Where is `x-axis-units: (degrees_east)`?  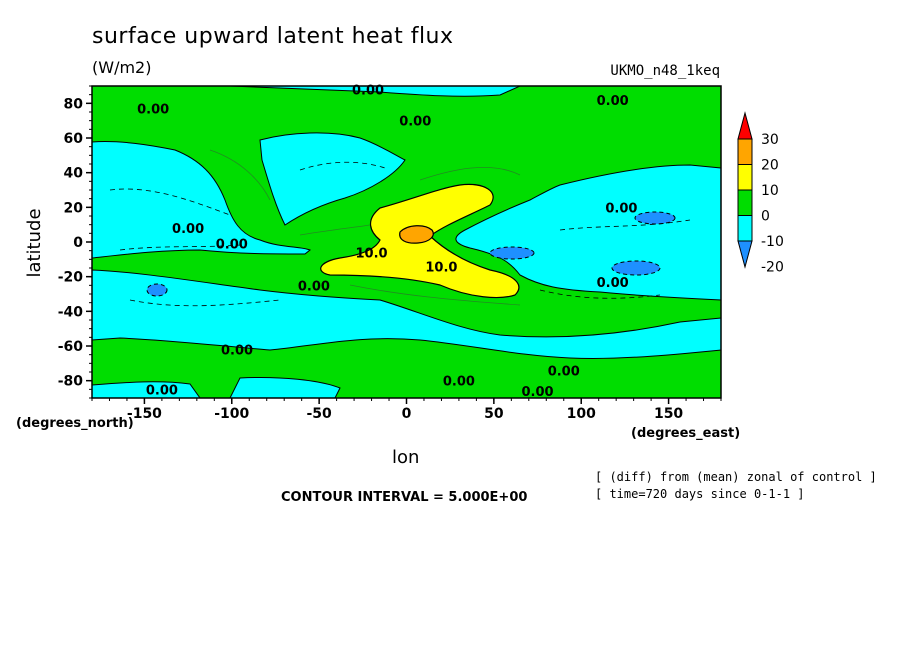 x-axis-units: (degrees_east) is located at coordinates (686, 433).